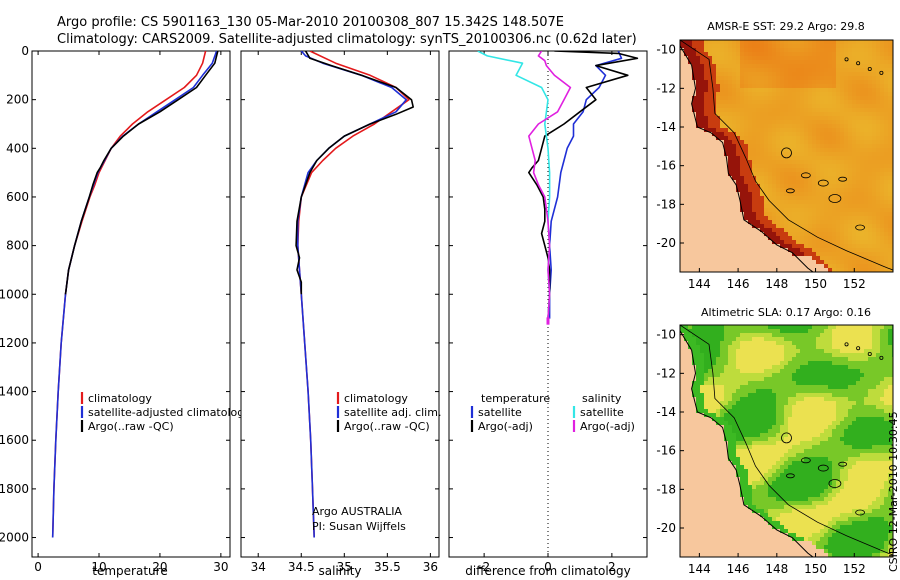 The image size is (900, 580). I want to click on sla-map-cells, so click(786, 441).